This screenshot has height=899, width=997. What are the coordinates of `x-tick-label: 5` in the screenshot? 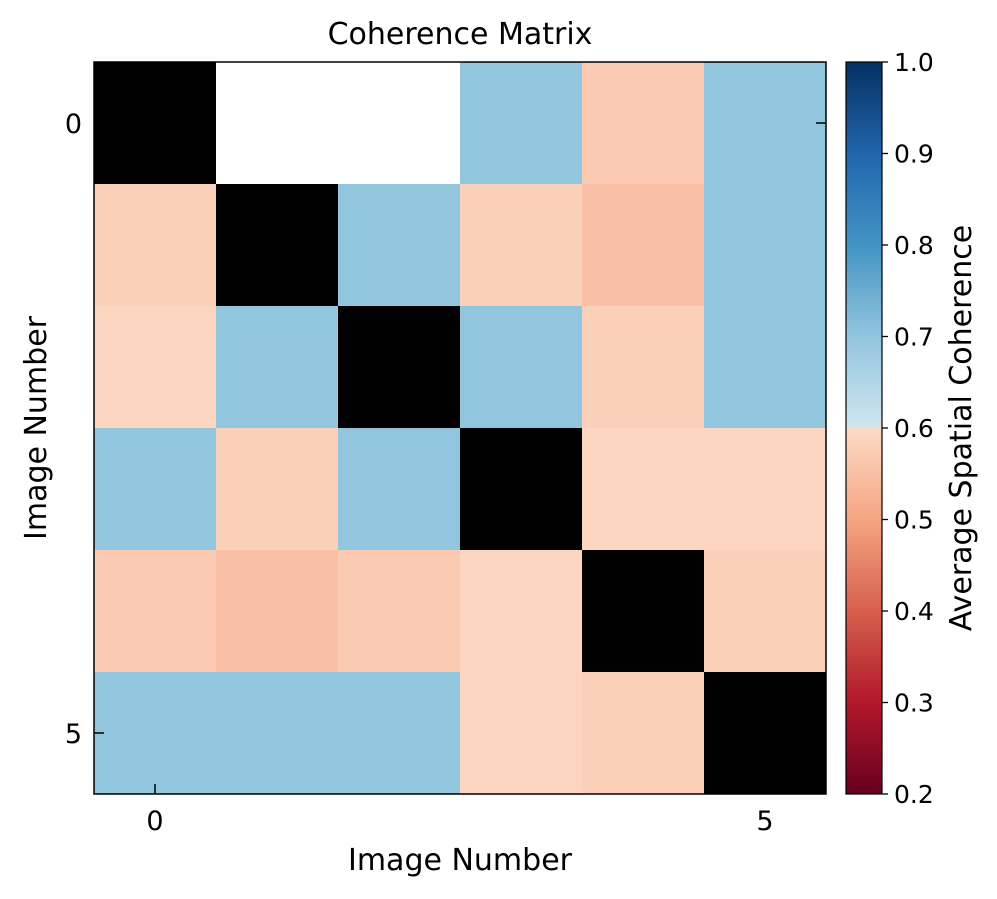 It's located at (764, 821).